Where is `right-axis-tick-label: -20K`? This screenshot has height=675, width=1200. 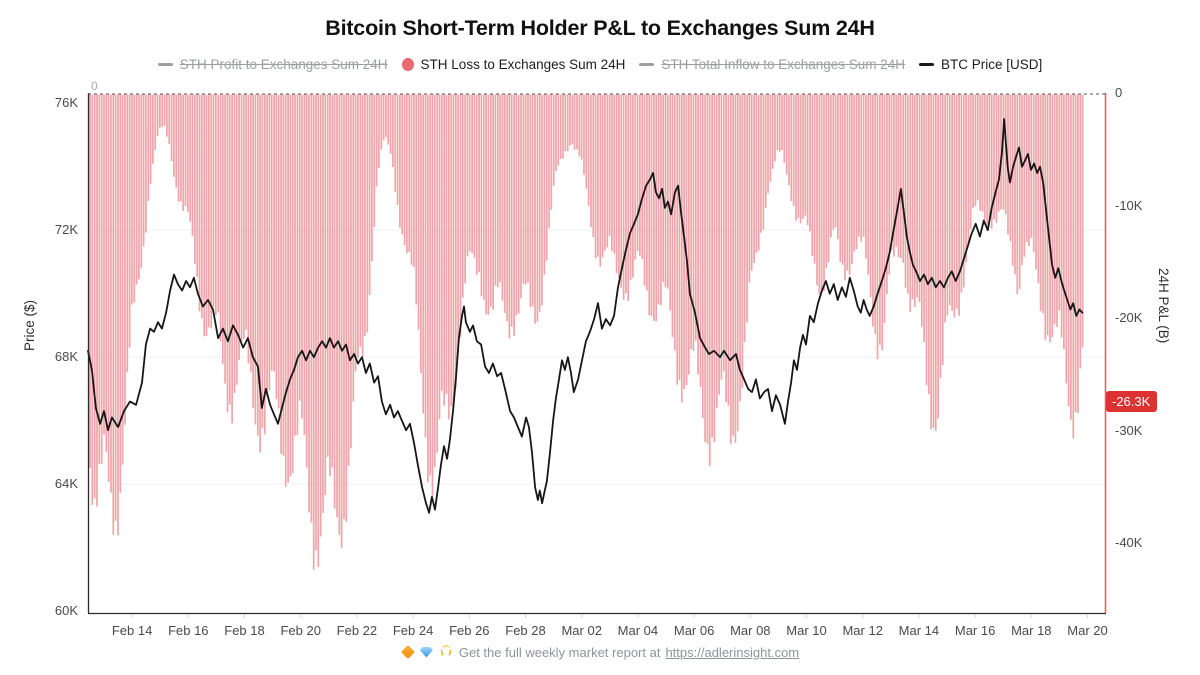 right-axis-tick-label: -20K is located at coordinates (1129, 317).